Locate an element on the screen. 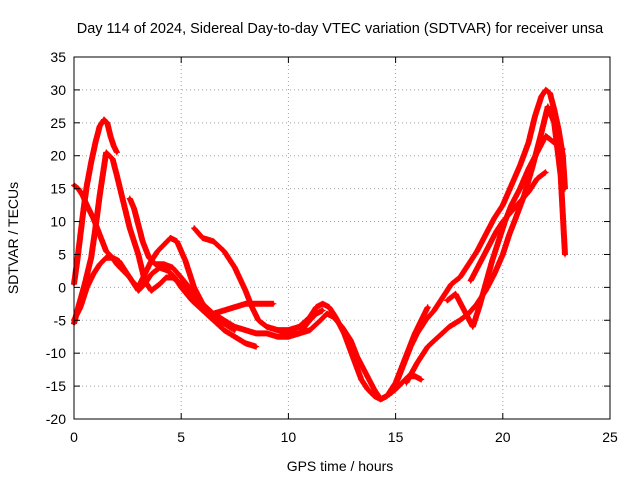 This screenshot has height=480, width=640. x-tick-label: 5 is located at coordinates (181, 437).